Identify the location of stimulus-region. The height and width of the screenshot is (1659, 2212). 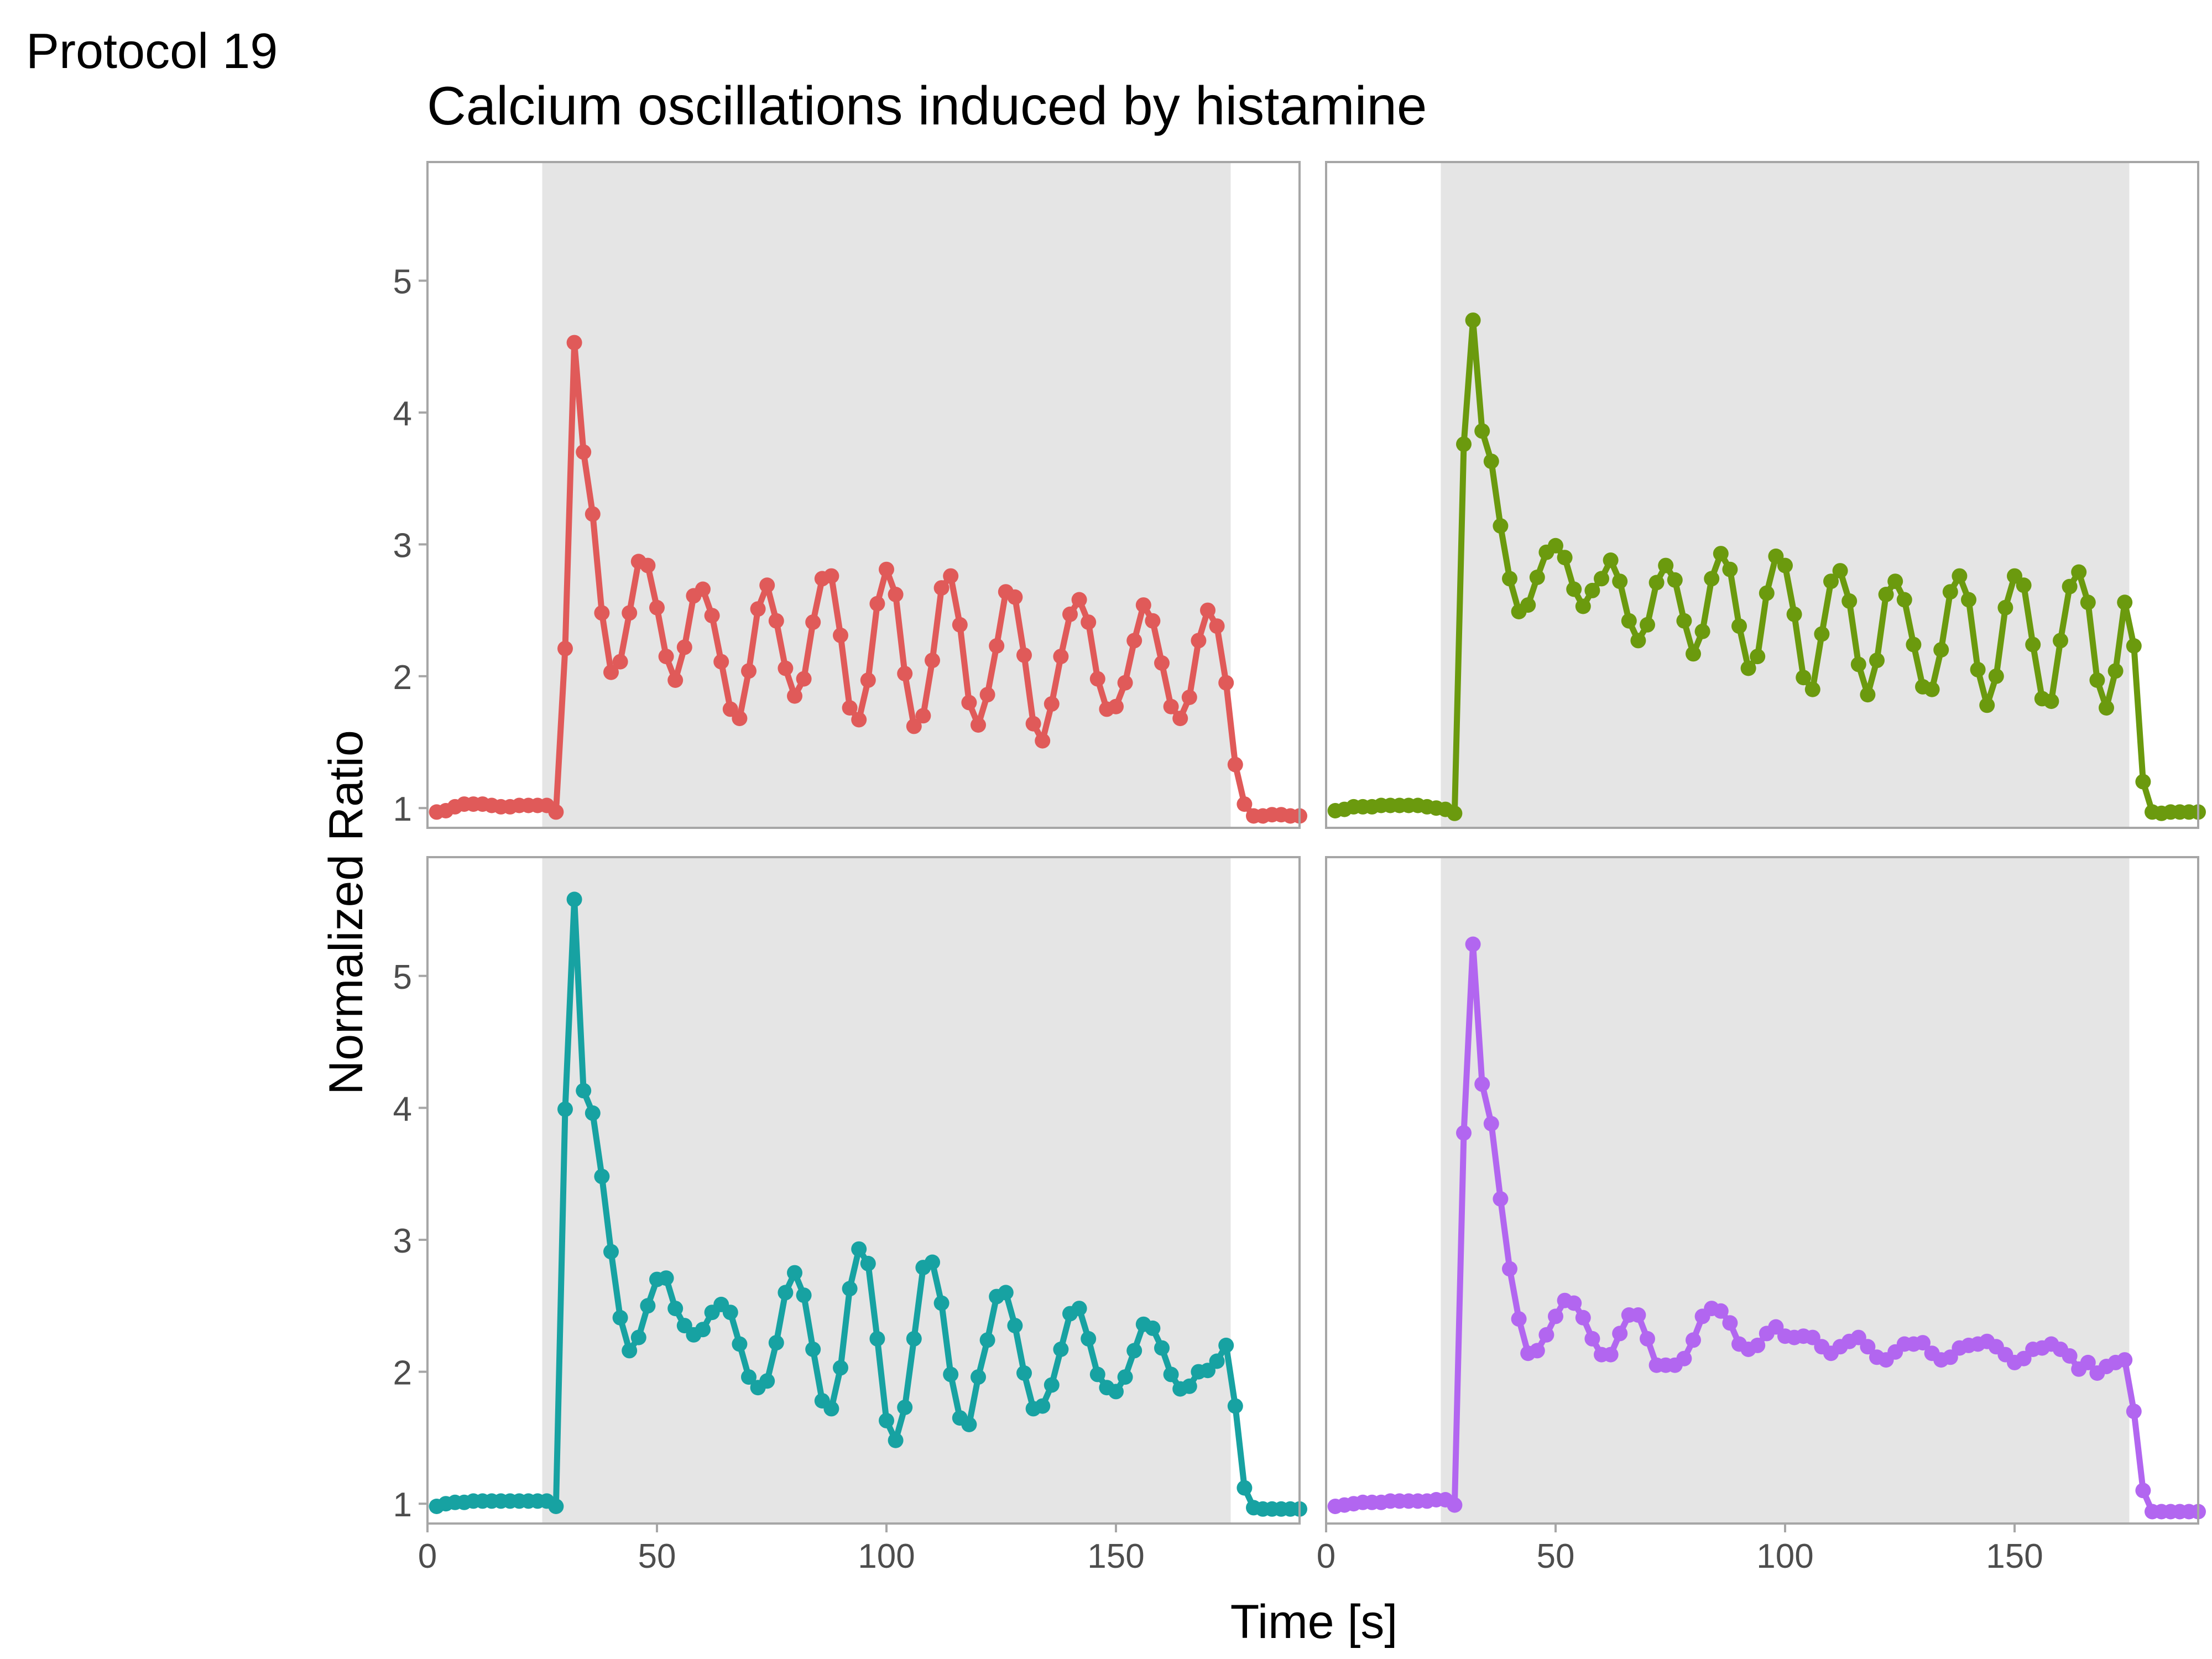
(1786, 495).